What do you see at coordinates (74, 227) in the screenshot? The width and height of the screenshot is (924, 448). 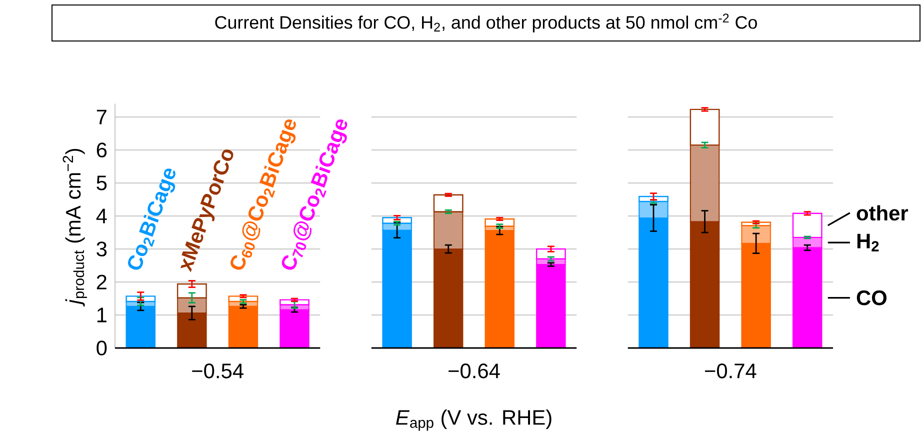 I see `y-axis-title: j$_{product}$ (mA cm$^{−2}$)` at bounding box center [74, 227].